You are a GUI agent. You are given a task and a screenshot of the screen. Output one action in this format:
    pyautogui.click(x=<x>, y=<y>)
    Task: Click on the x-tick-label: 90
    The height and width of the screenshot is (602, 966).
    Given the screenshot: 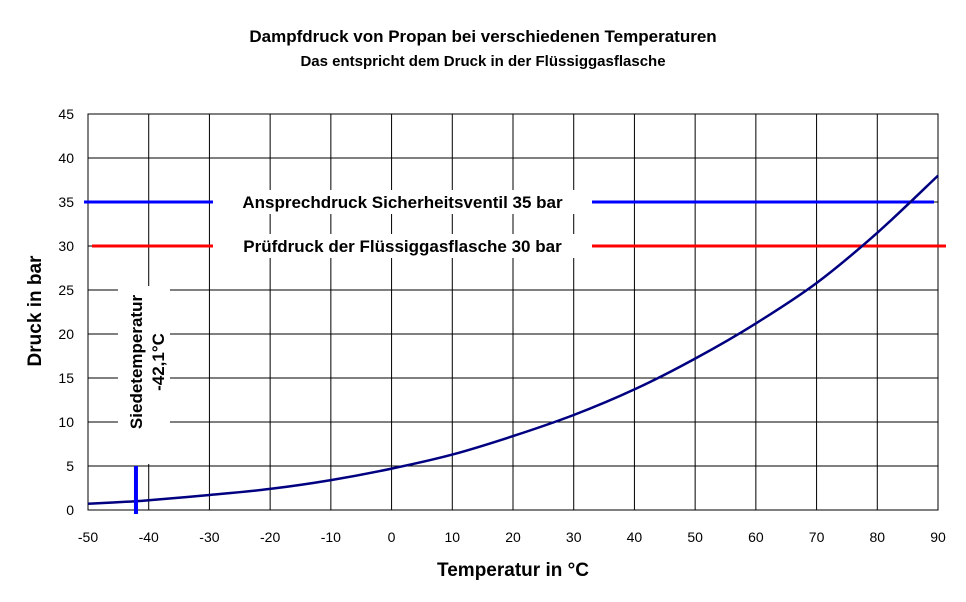 What is the action you would take?
    pyautogui.click(x=938, y=537)
    